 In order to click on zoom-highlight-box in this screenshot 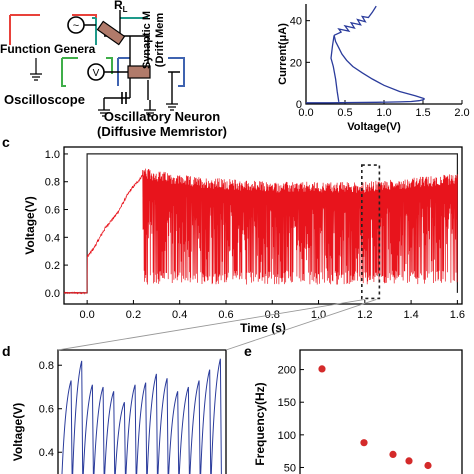, I will do `click(371, 232)`.